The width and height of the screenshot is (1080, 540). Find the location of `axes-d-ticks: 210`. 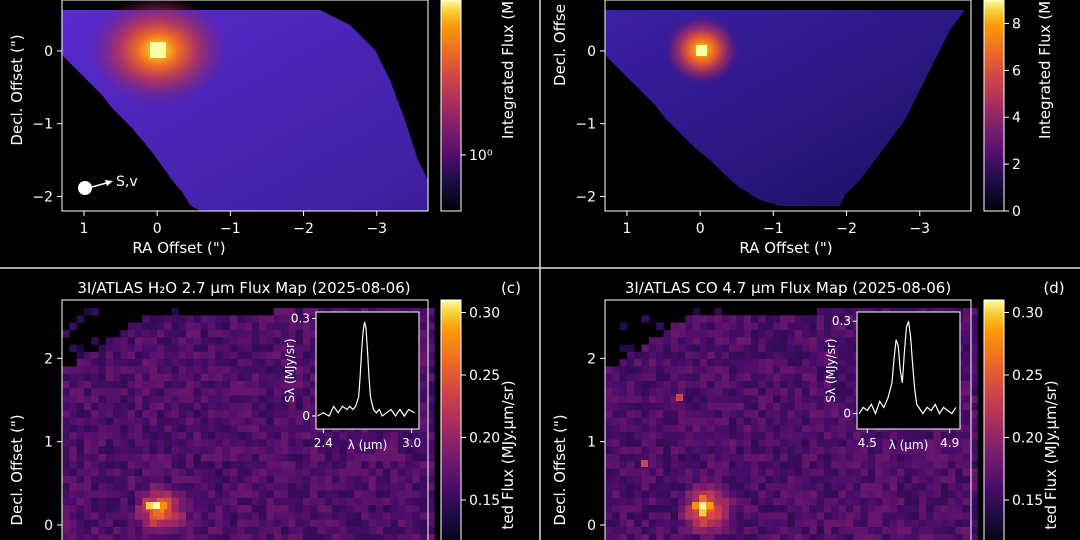

axes-d-ticks: 210 is located at coordinates (596, 442).